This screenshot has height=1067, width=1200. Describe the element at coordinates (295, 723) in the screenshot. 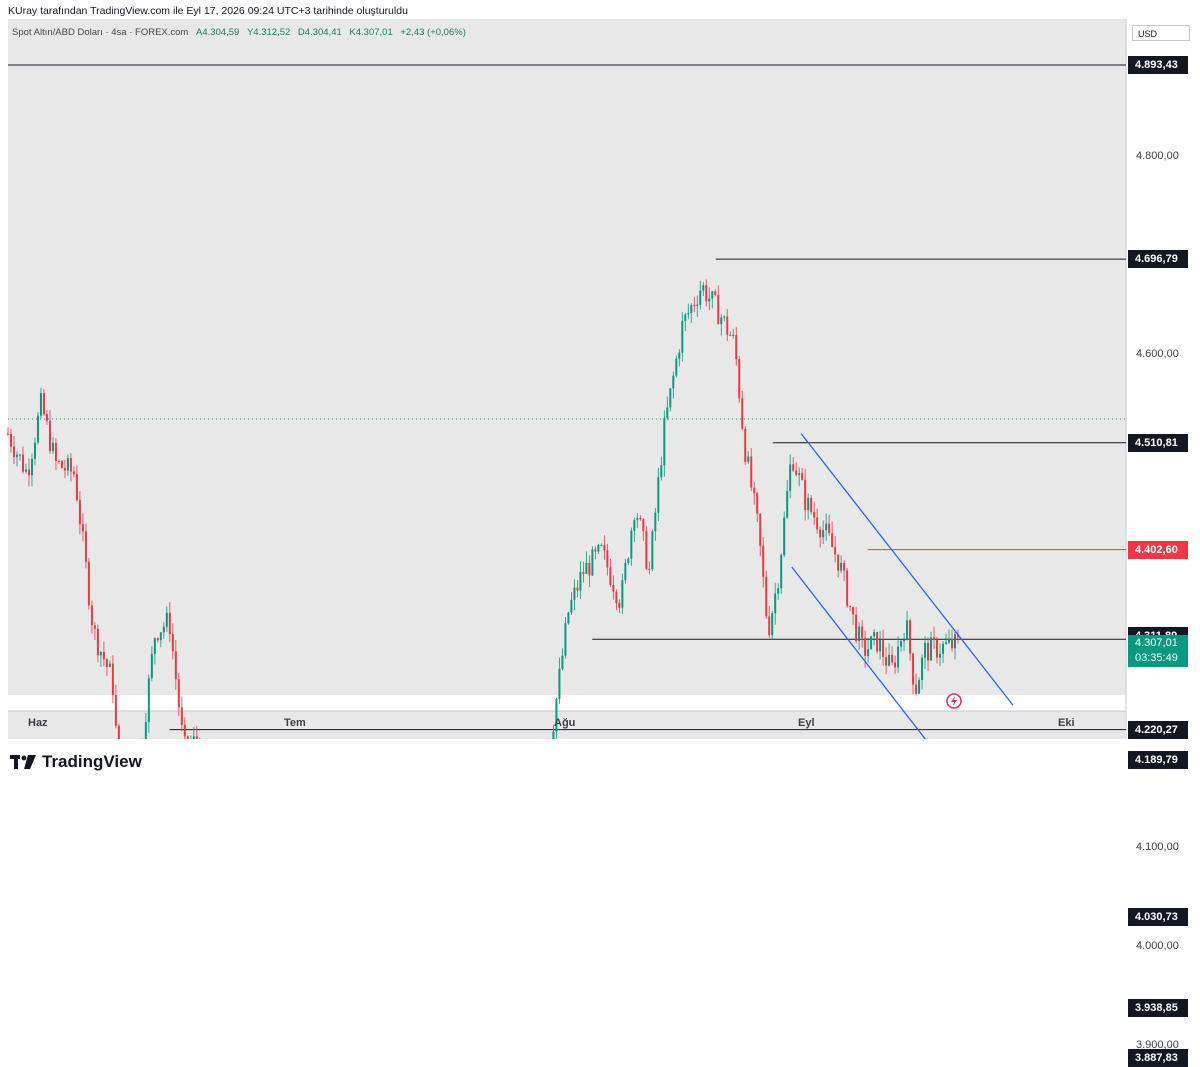

I see `time-tick-1: Tem` at that location.